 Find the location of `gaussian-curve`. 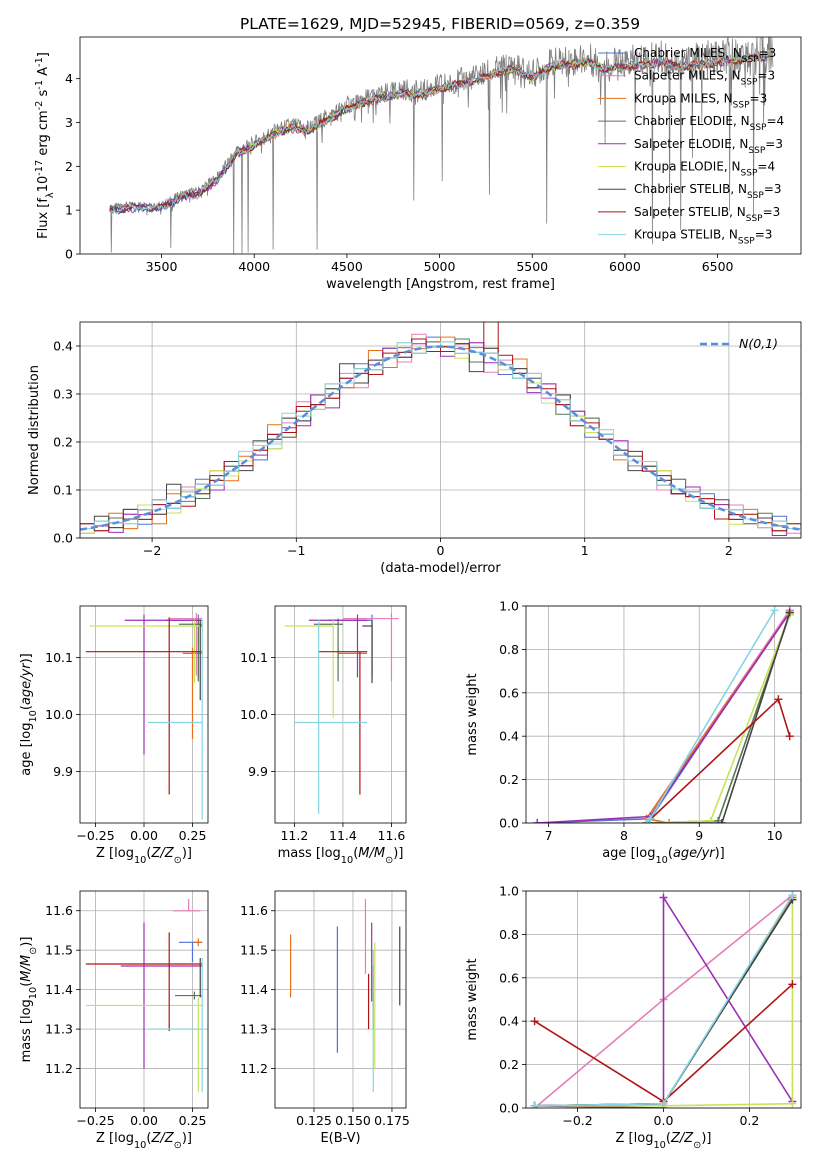

gaussian-curve is located at coordinates (440, 438).